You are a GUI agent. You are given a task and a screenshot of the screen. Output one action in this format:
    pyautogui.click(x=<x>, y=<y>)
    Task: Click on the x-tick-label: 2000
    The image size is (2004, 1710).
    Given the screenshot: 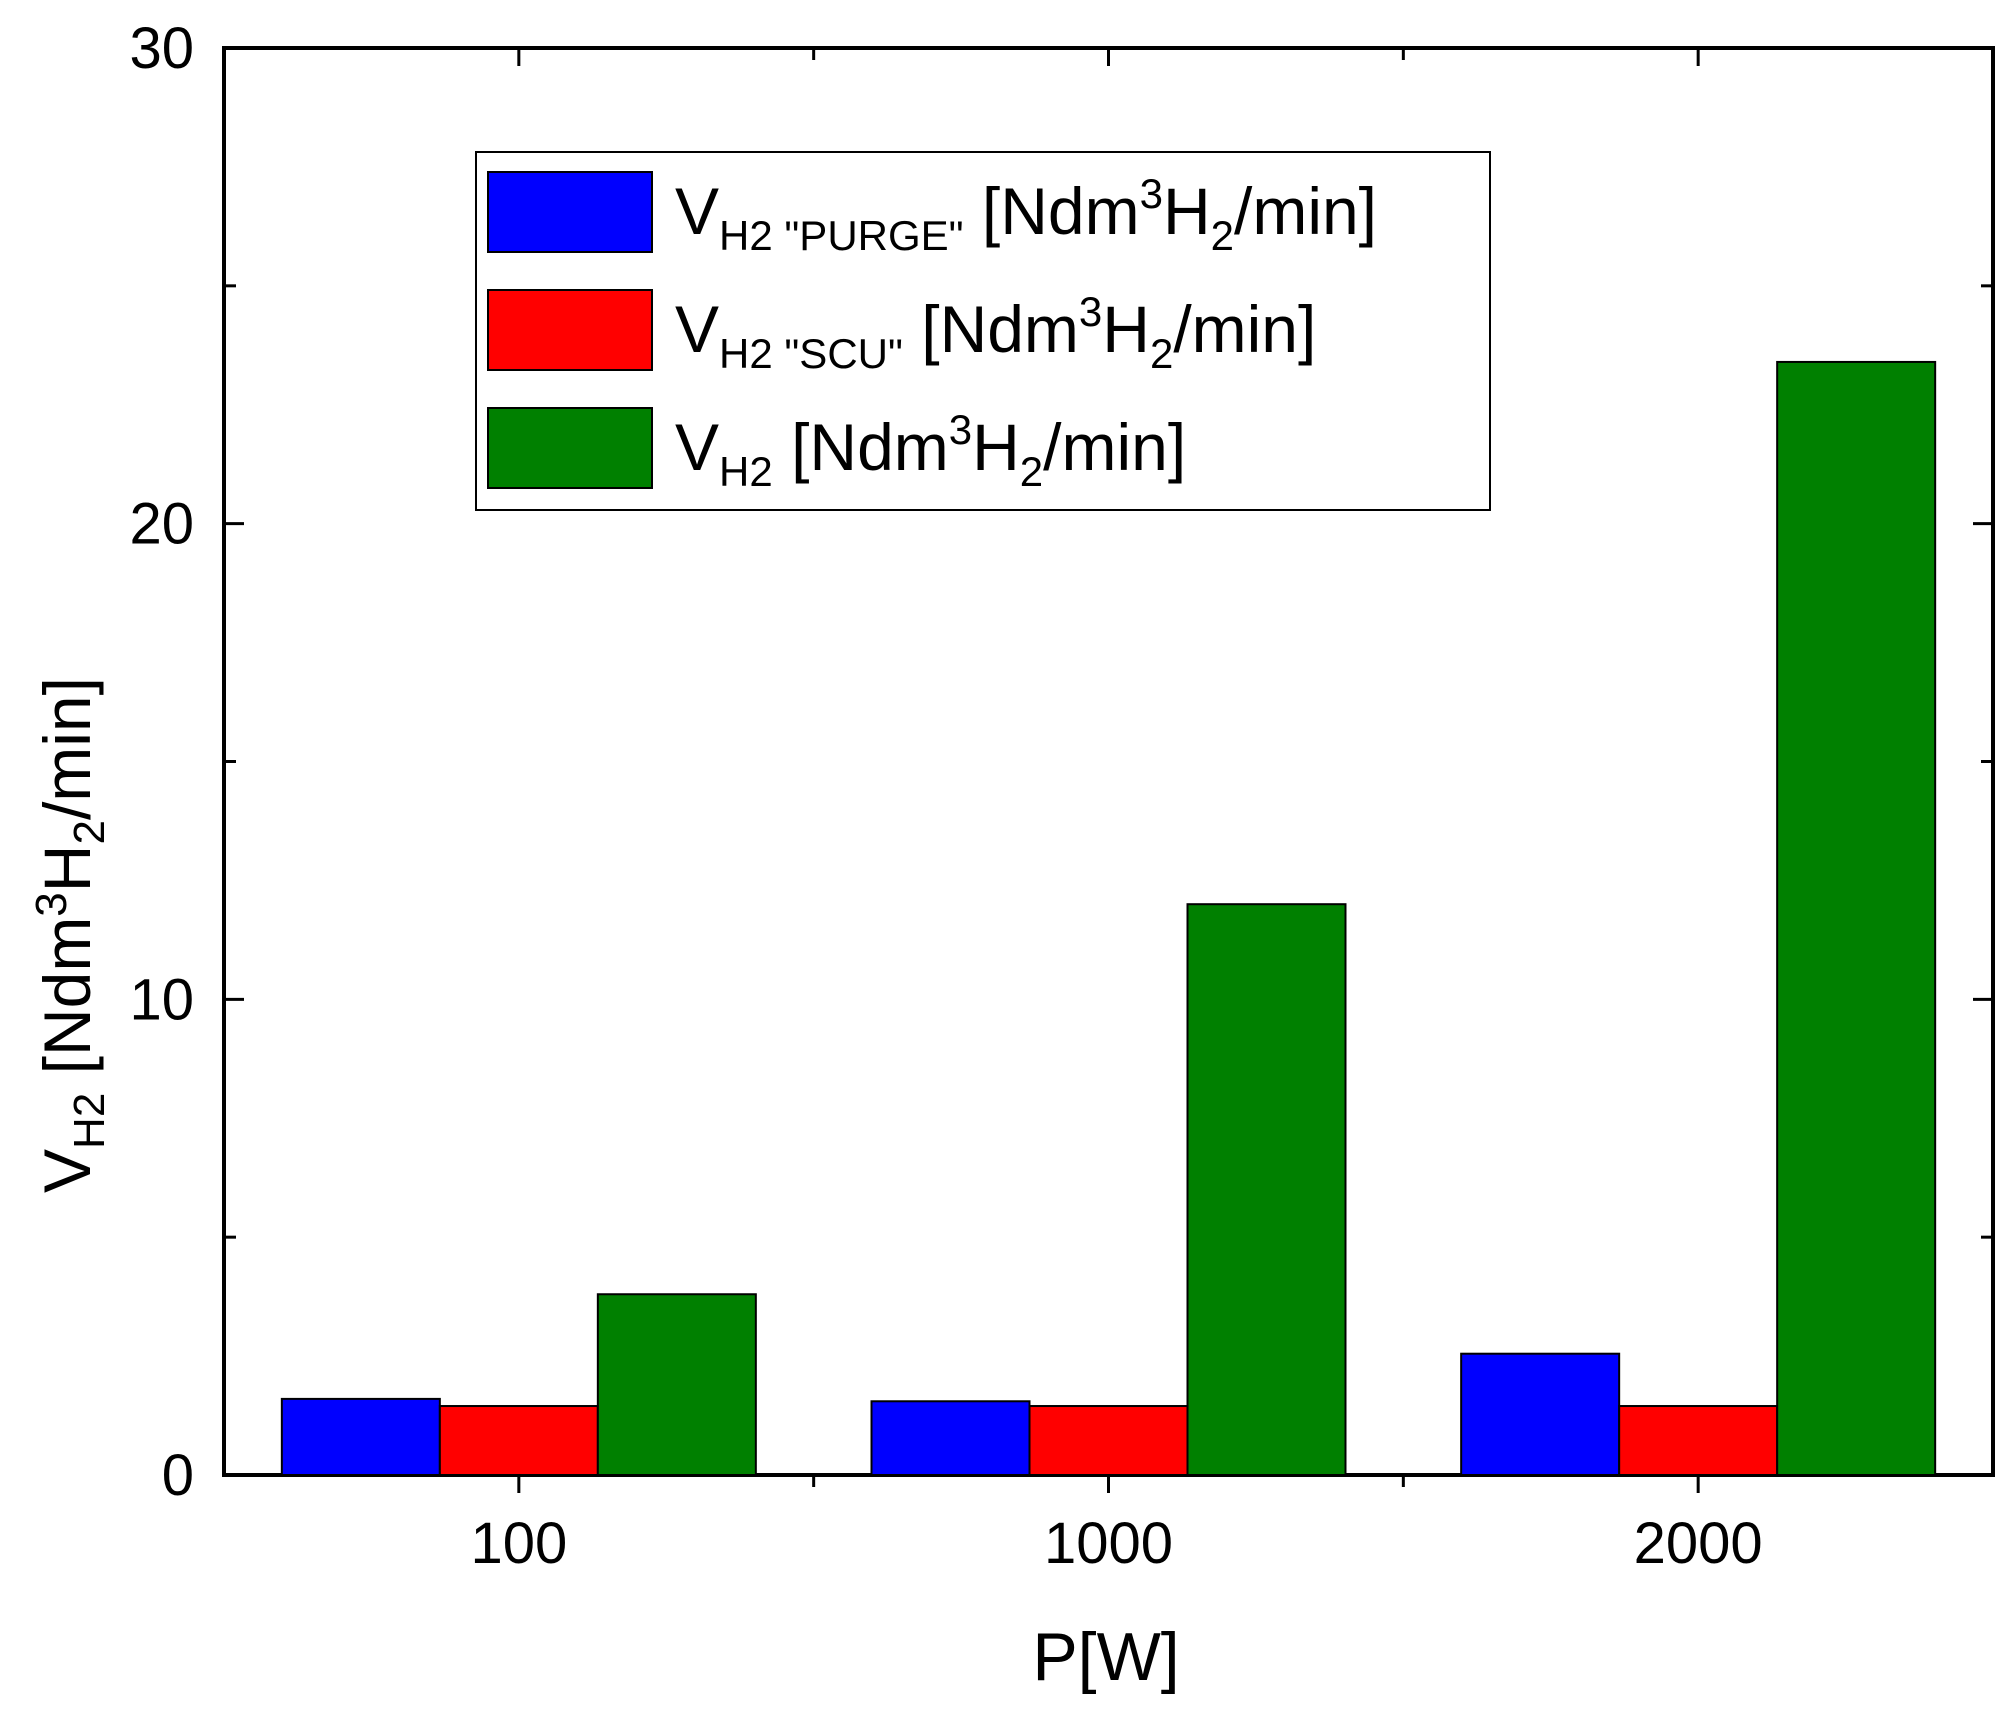 What is the action you would take?
    pyautogui.click(x=1698, y=1543)
    